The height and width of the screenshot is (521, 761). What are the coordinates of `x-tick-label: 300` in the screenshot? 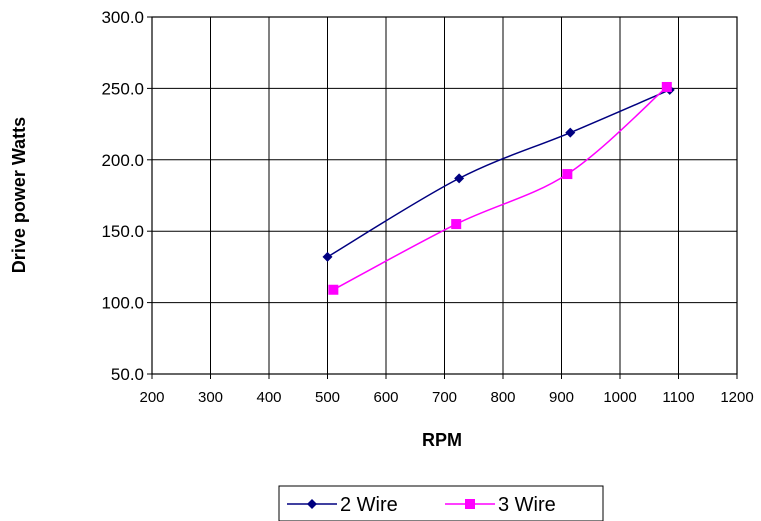 It's located at (210, 397).